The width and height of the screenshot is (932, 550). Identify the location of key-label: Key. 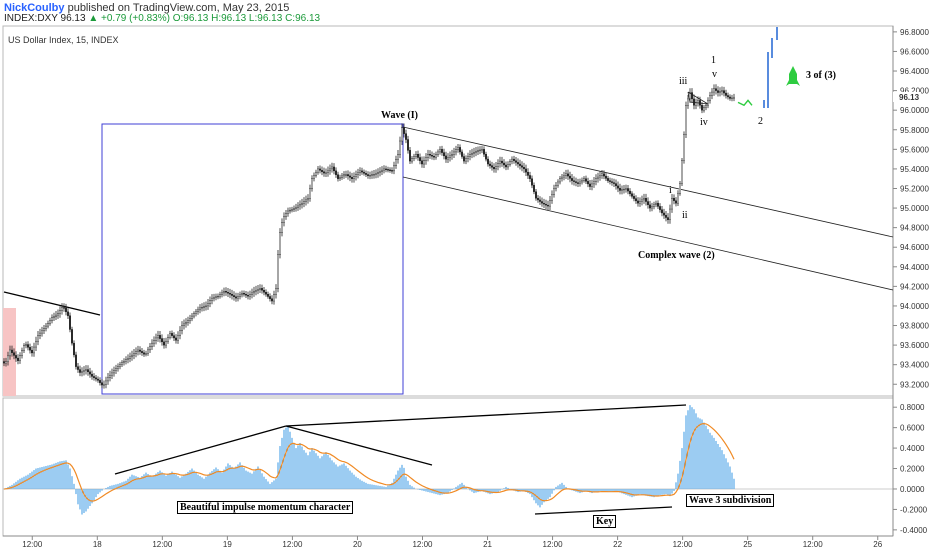
(605, 521).